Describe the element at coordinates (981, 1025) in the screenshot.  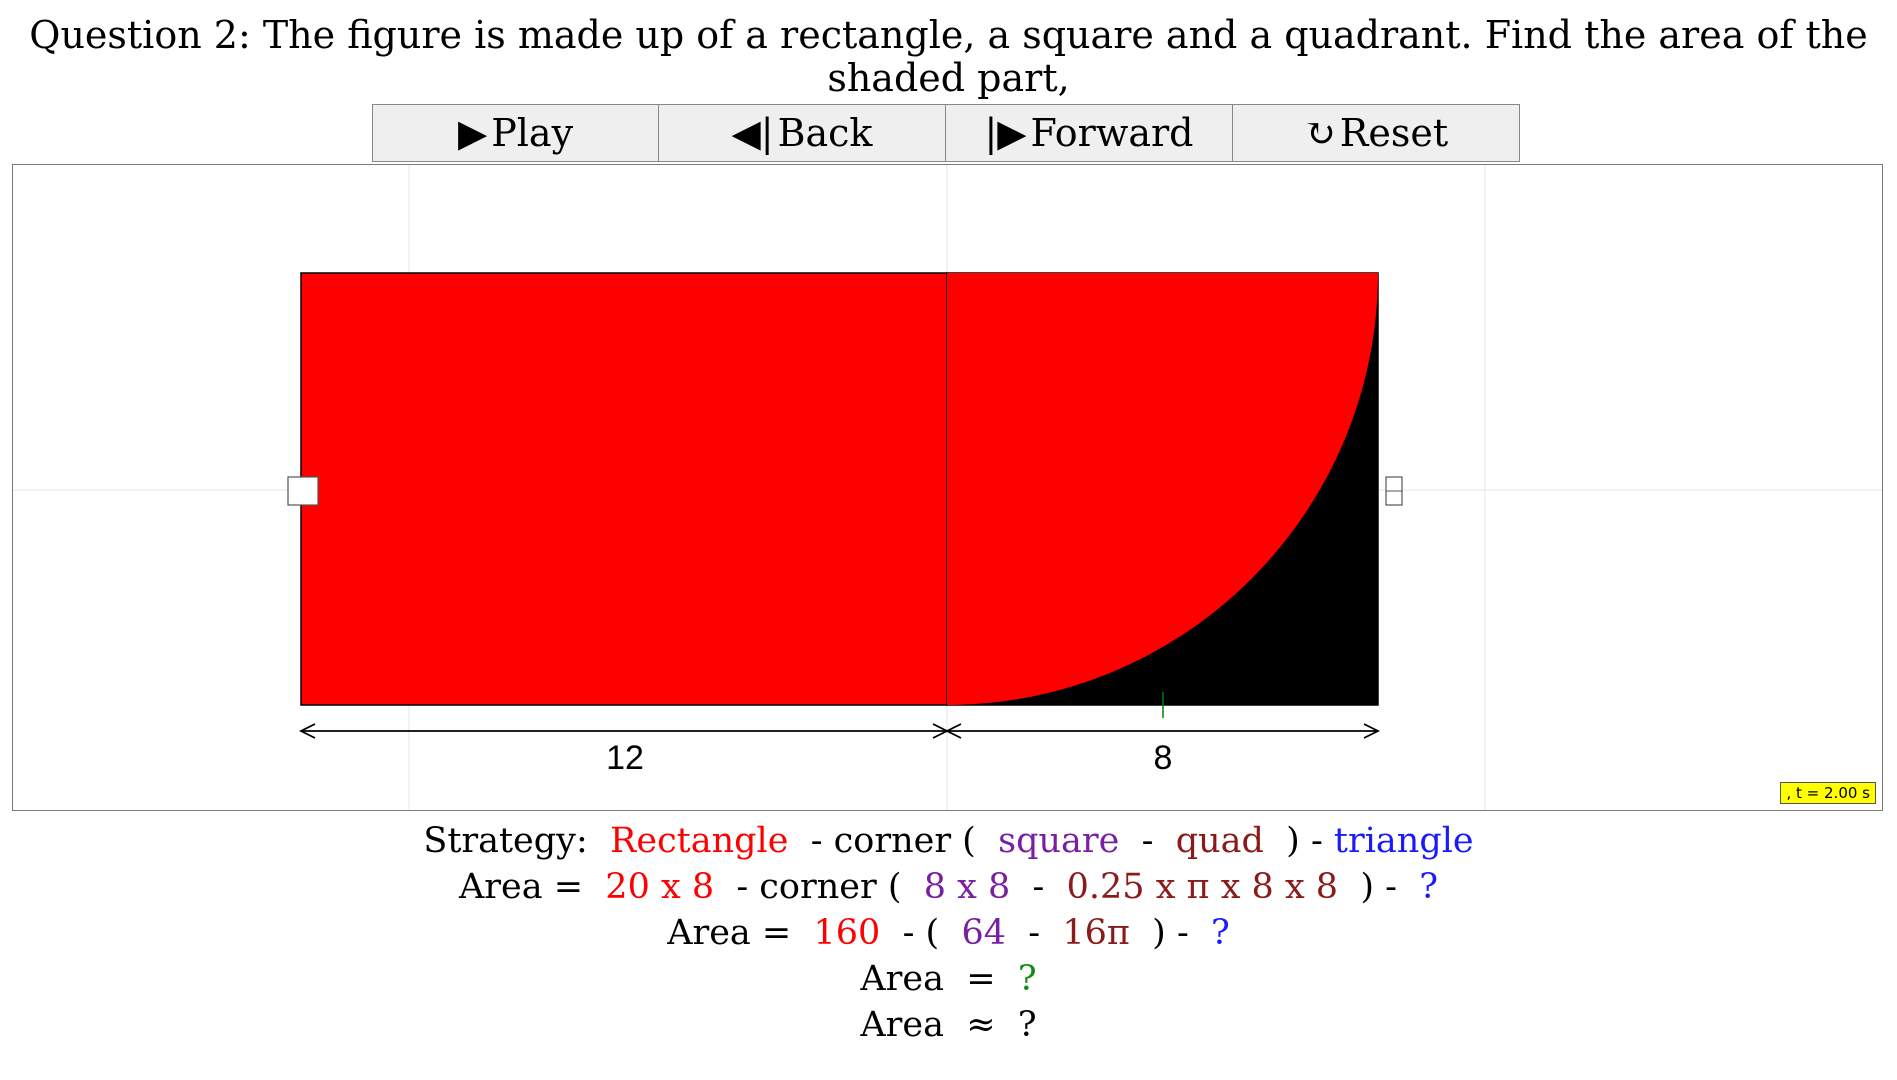
I see `approx-sign: ≈` at that location.